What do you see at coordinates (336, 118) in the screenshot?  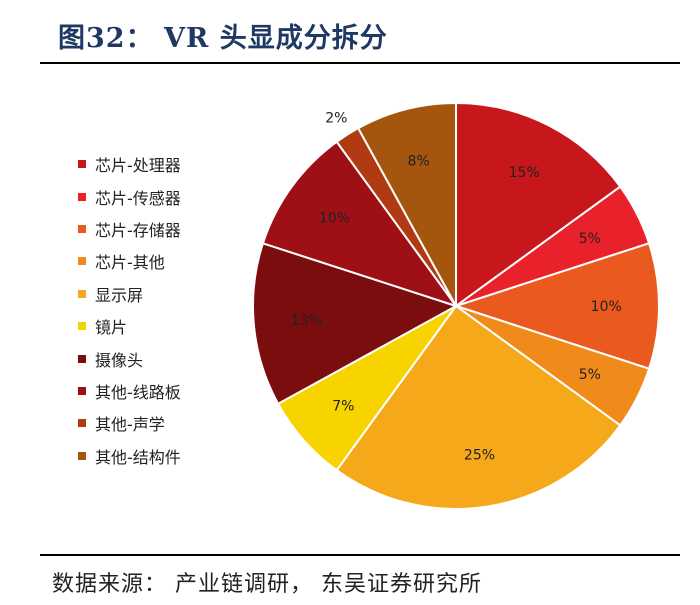 I see `slice-value-label: 2%` at bounding box center [336, 118].